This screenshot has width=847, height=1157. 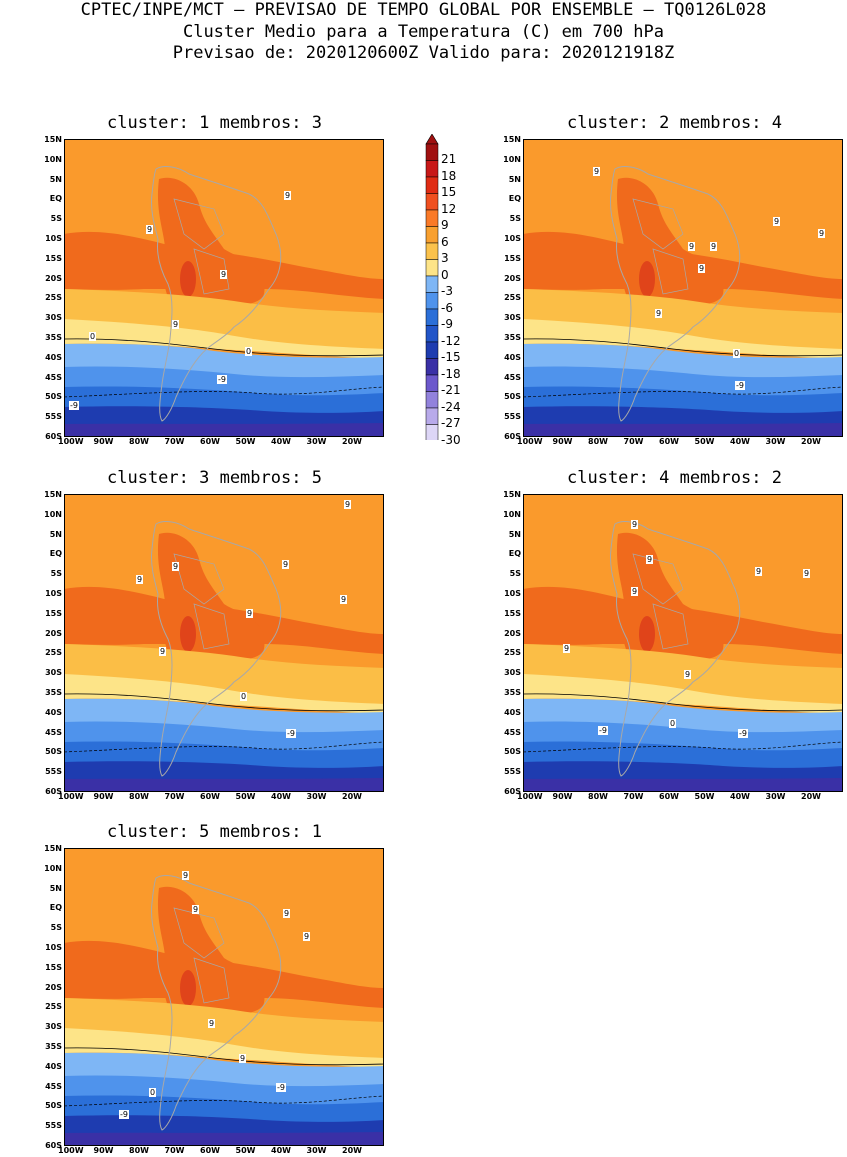 What do you see at coordinates (224, 288) in the screenshot?
I see `panel-1-map` at bounding box center [224, 288].